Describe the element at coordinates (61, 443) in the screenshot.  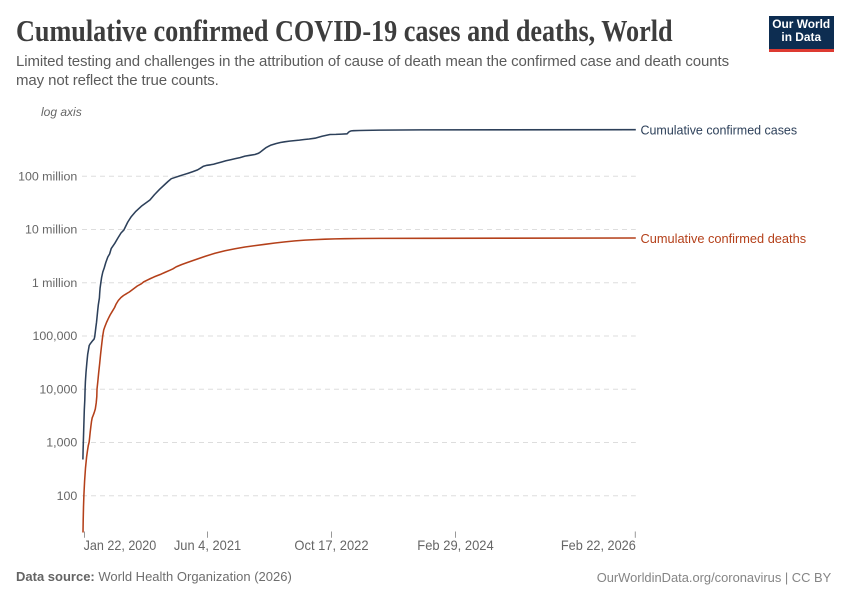
I see `svg-text: 1,000` at that location.